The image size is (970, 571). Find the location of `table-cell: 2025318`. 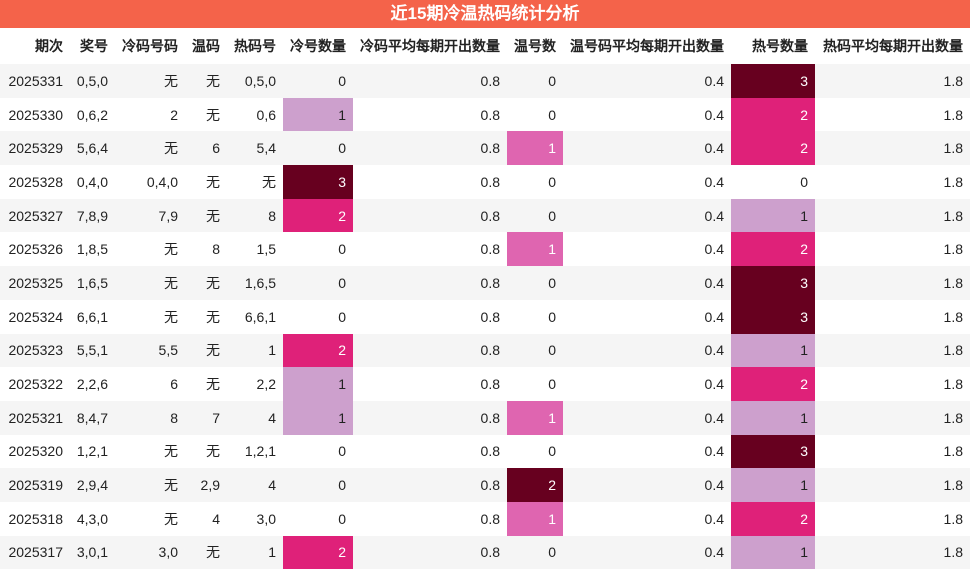

table-cell: 2025318 is located at coordinates (35, 518).